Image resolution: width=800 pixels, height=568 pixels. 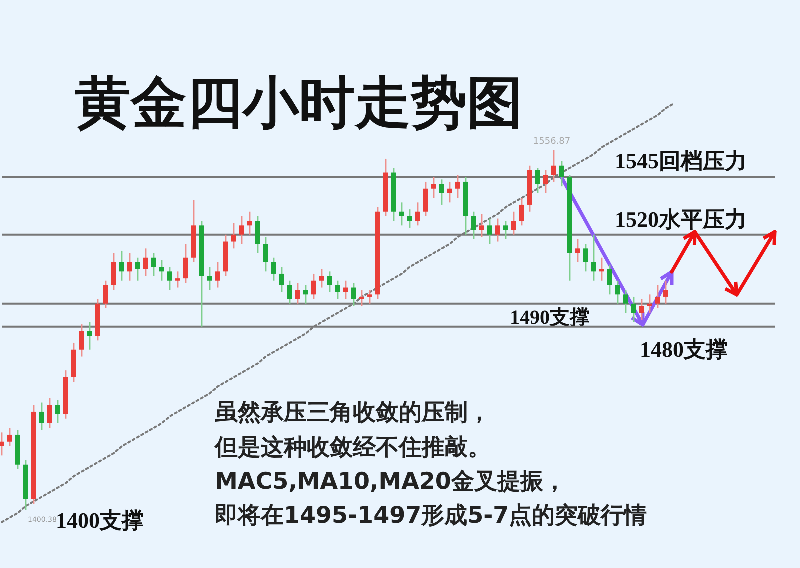 I want to click on ref-line-label: 1545回档压力, so click(x=681, y=161).